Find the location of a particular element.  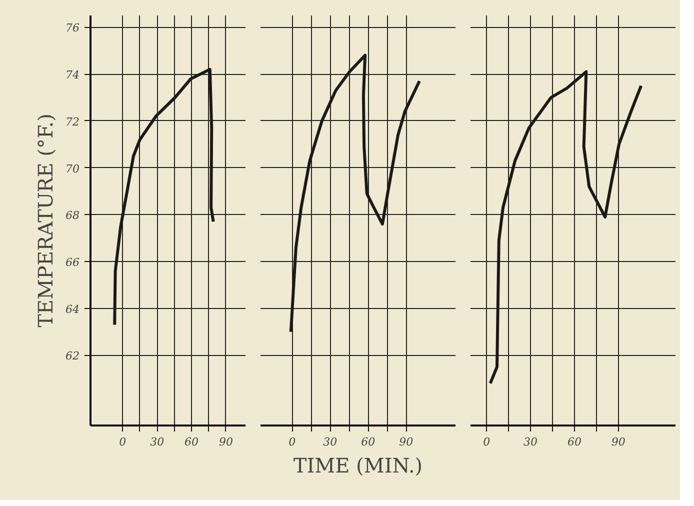

y-tick-label: 68 is located at coordinates (73, 215).